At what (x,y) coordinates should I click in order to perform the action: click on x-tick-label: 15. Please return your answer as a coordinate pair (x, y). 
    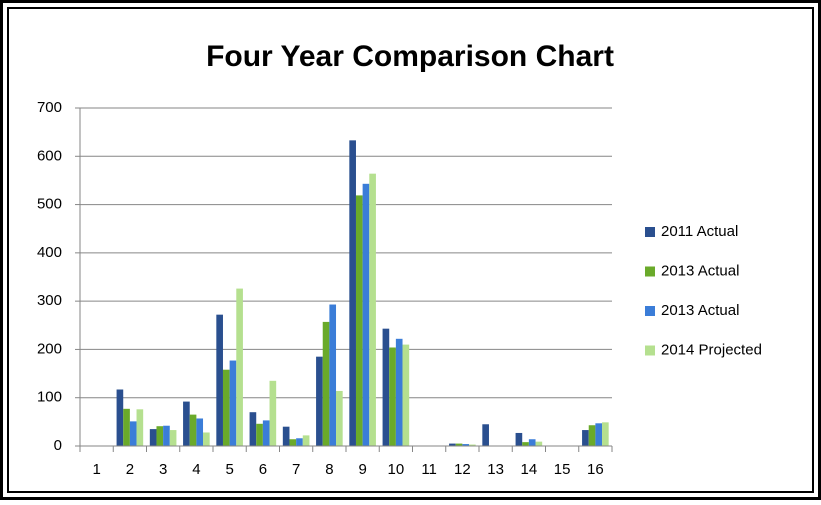
    Looking at the image, I should click on (562, 469).